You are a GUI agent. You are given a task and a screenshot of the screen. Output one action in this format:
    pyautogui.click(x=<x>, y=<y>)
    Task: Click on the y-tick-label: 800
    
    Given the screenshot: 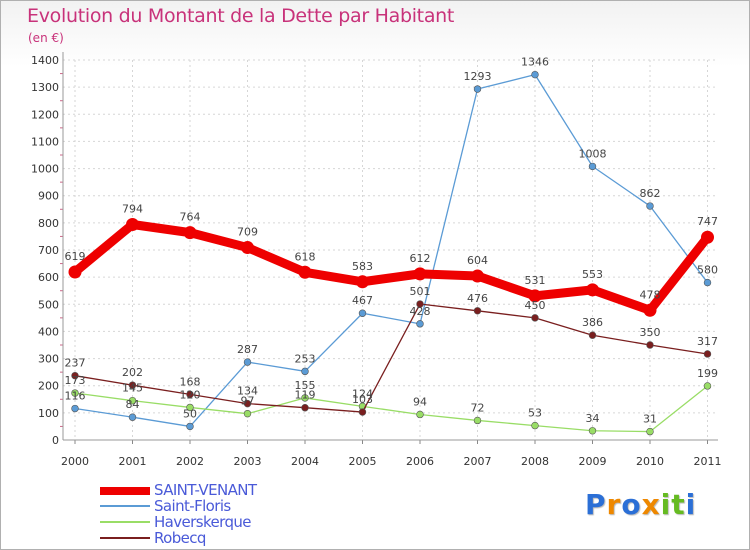 What is the action you would take?
    pyautogui.click(x=48, y=223)
    